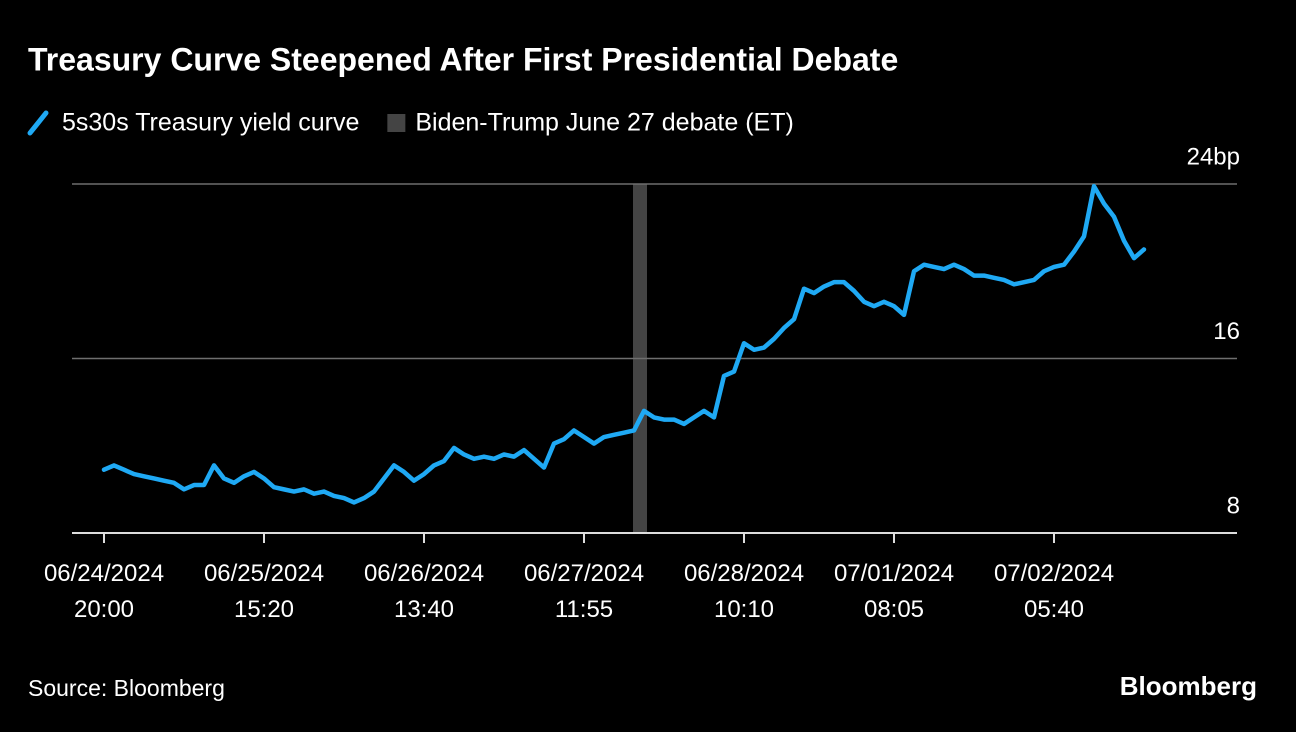 Image resolution: width=1296 pixels, height=732 pixels. What do you see at coordinates (104, 591) in the screenshot?
I see `x-tick-label: 06/24/2024 20:00` at bounding box center [104, 591].